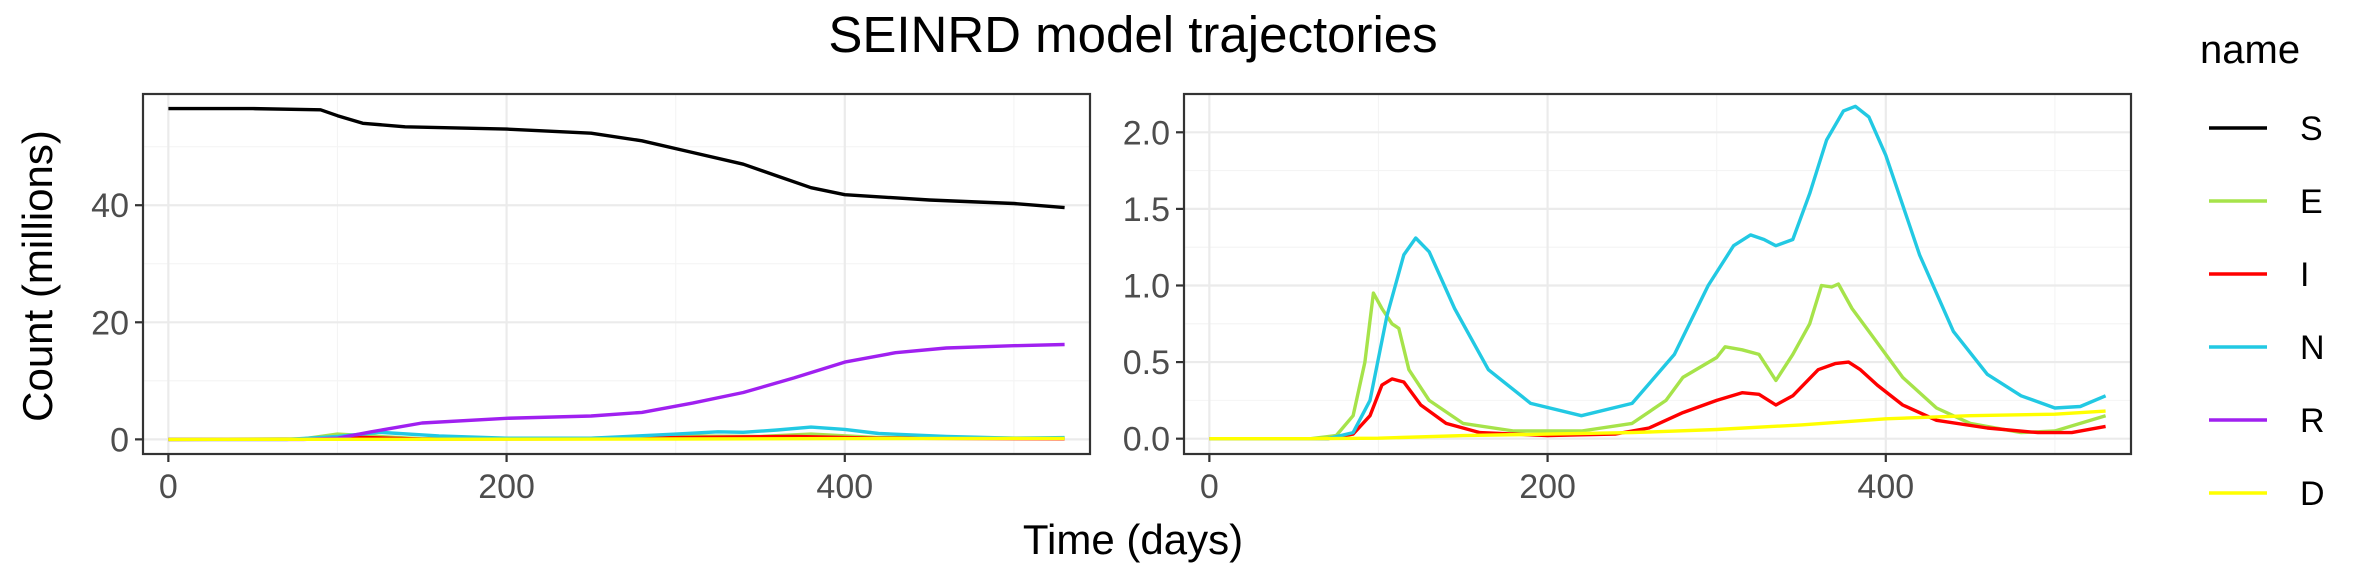 The image size is (2358, 588). Describe the element at coordinates (616, 392) in the screenshot. I see `series-line-R` at that location.